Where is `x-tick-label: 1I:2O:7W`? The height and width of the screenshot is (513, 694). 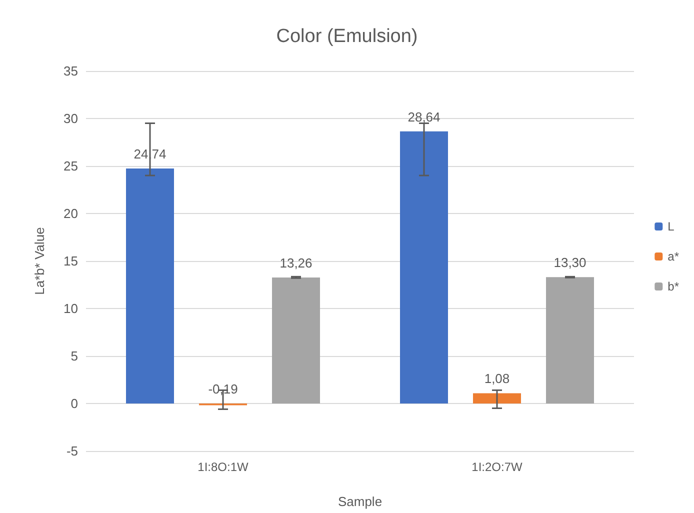 x-tick-label: 1I:2O:7W is located at coordinates (498, 467).